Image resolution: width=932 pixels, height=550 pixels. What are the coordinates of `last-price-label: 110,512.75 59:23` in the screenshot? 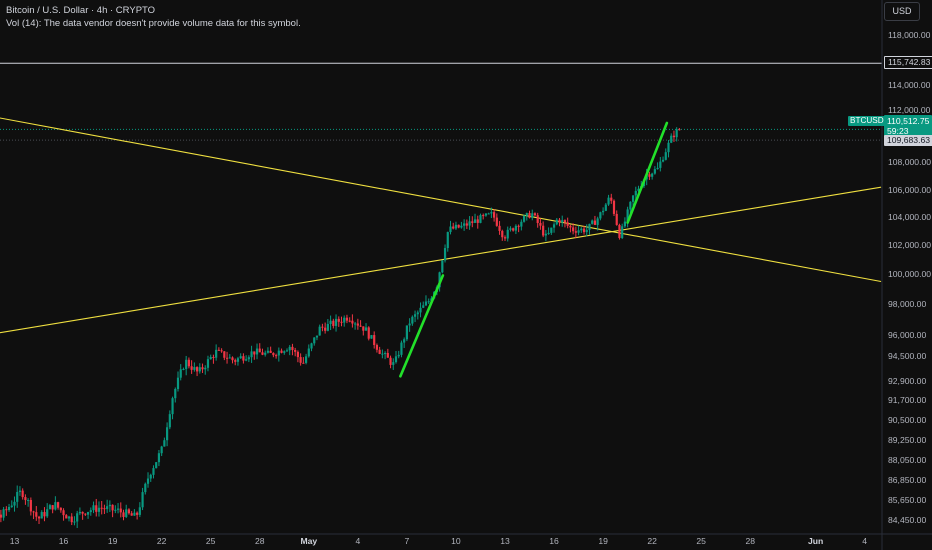 It's located at (908, 126).